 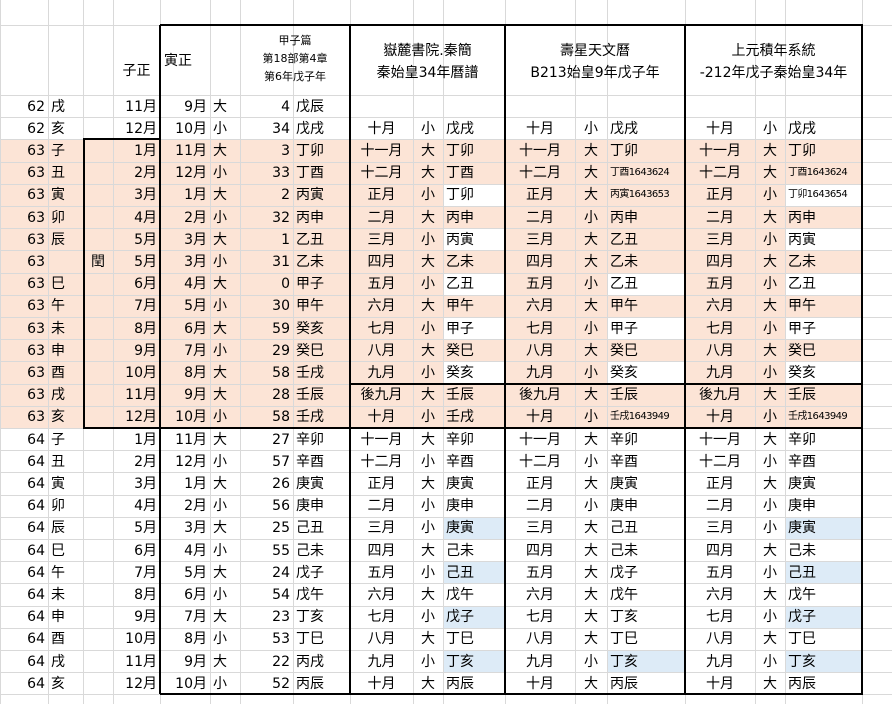 What do you see at coordinates (460, 150) in the screenshot?
I see `table-cell: 丁卯` at bounding box center [460, 150].